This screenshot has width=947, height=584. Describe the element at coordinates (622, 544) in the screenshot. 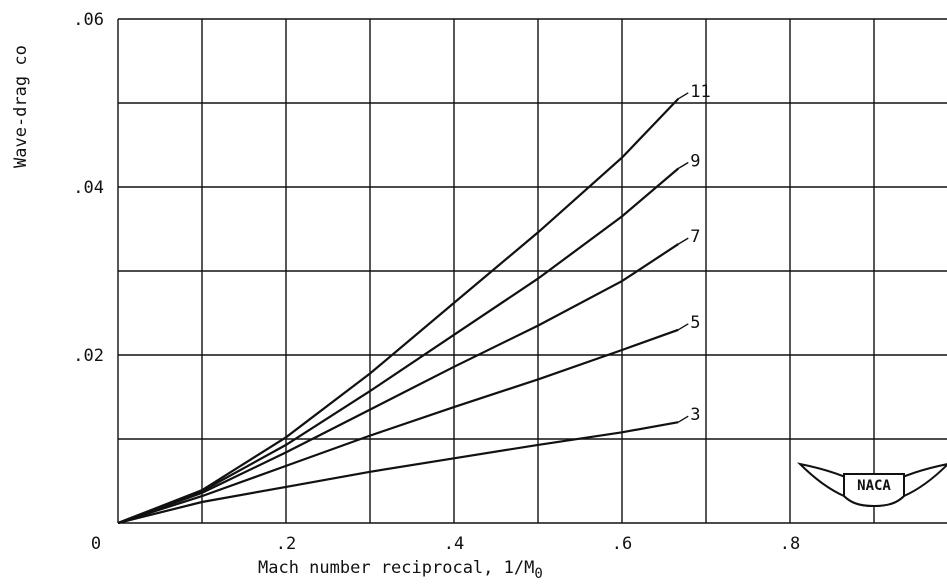

I see `x-tick-label: .6` at that location.